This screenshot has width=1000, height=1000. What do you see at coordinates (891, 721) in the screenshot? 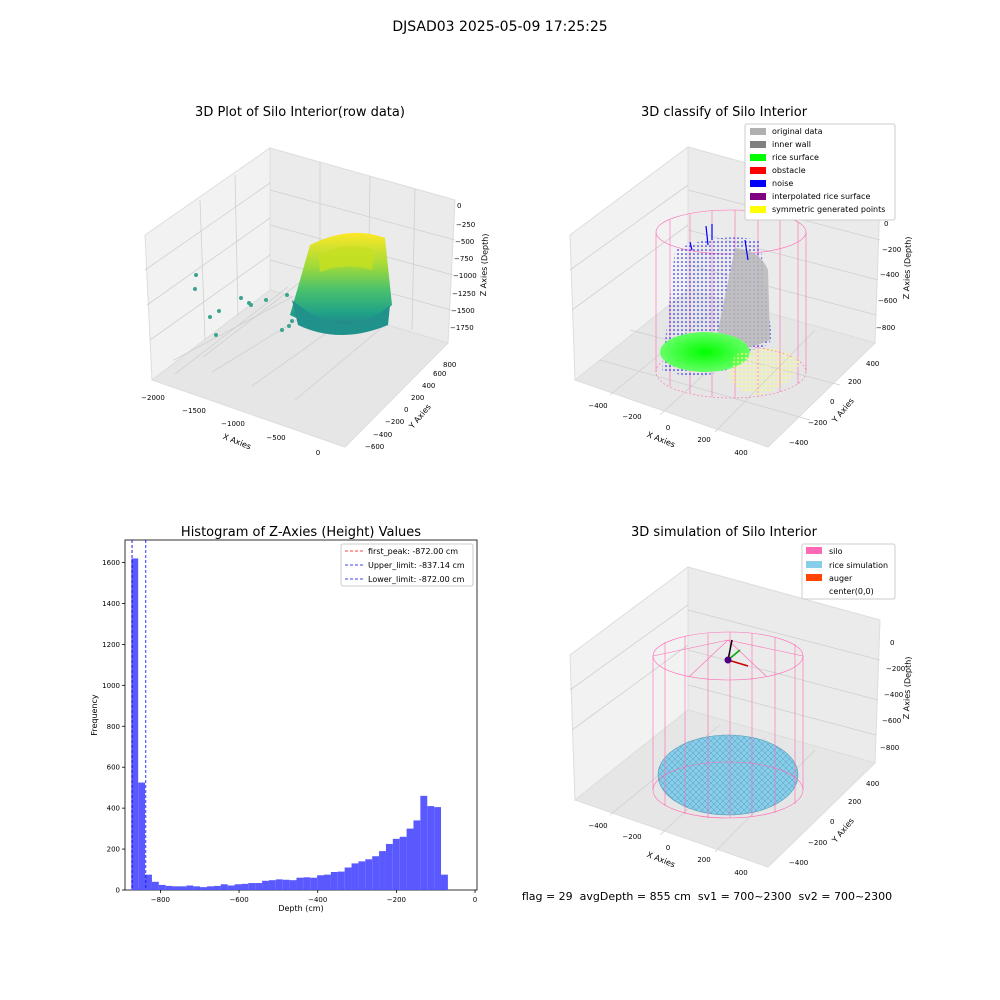
I see `sim-z-tick: −600` at bounding box center [891, 721].